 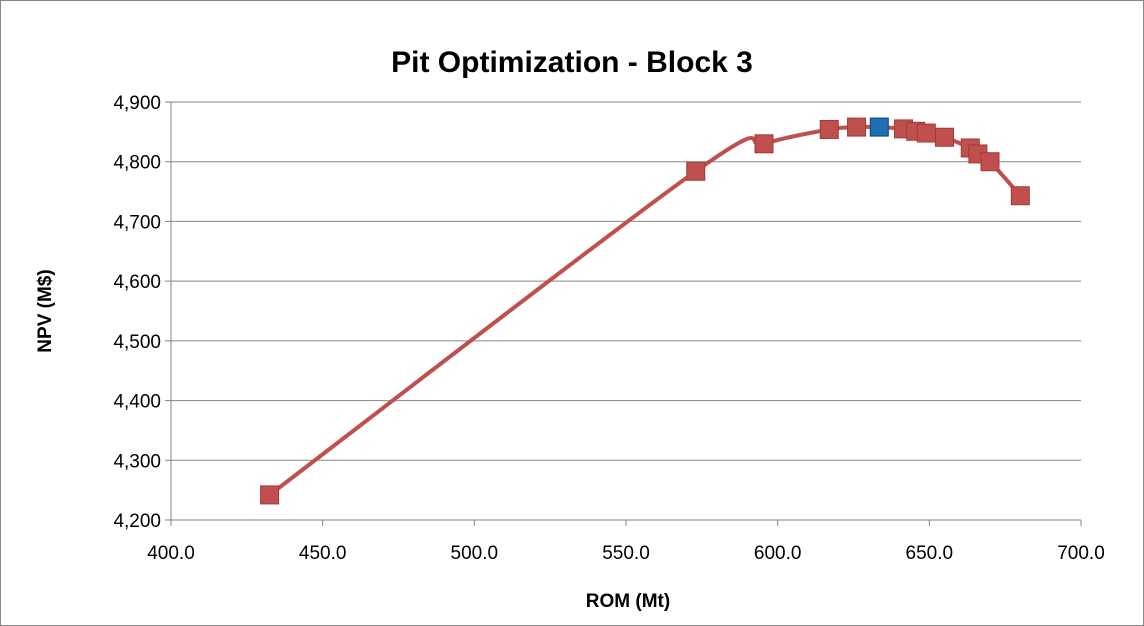 What do you see at coordinates (628, 601) in the screenshot?
I see `x-axis-title: ROM (Mt)` at bounding box center [628, 601].